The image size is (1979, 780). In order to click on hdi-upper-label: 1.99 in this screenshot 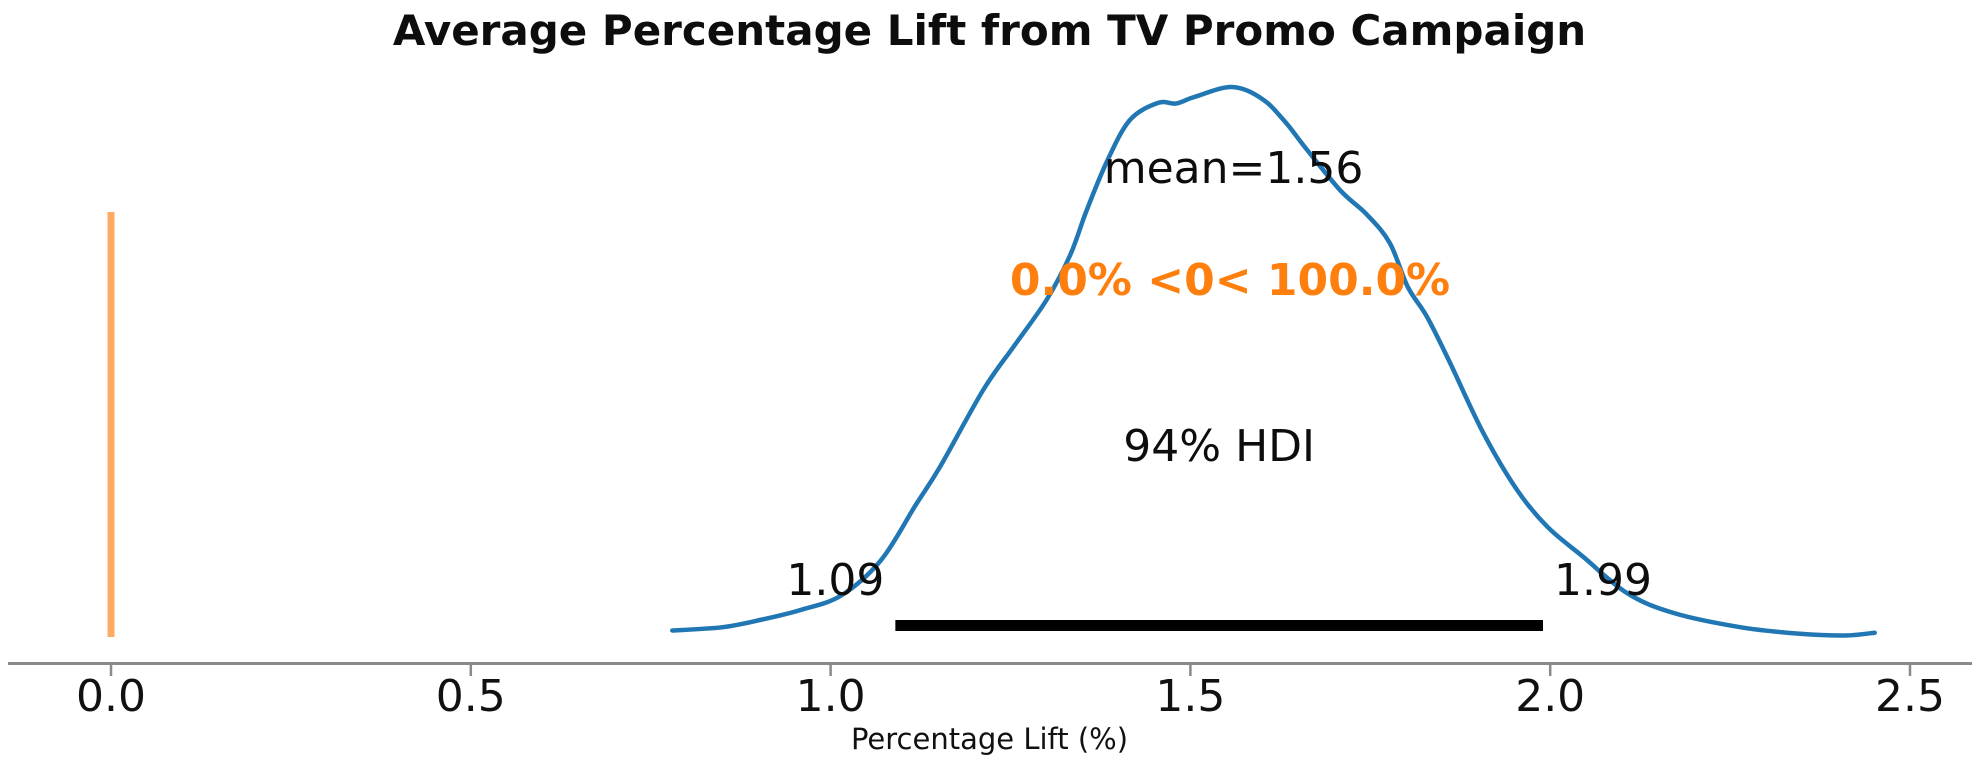, I will do `click(1603, 580)`.